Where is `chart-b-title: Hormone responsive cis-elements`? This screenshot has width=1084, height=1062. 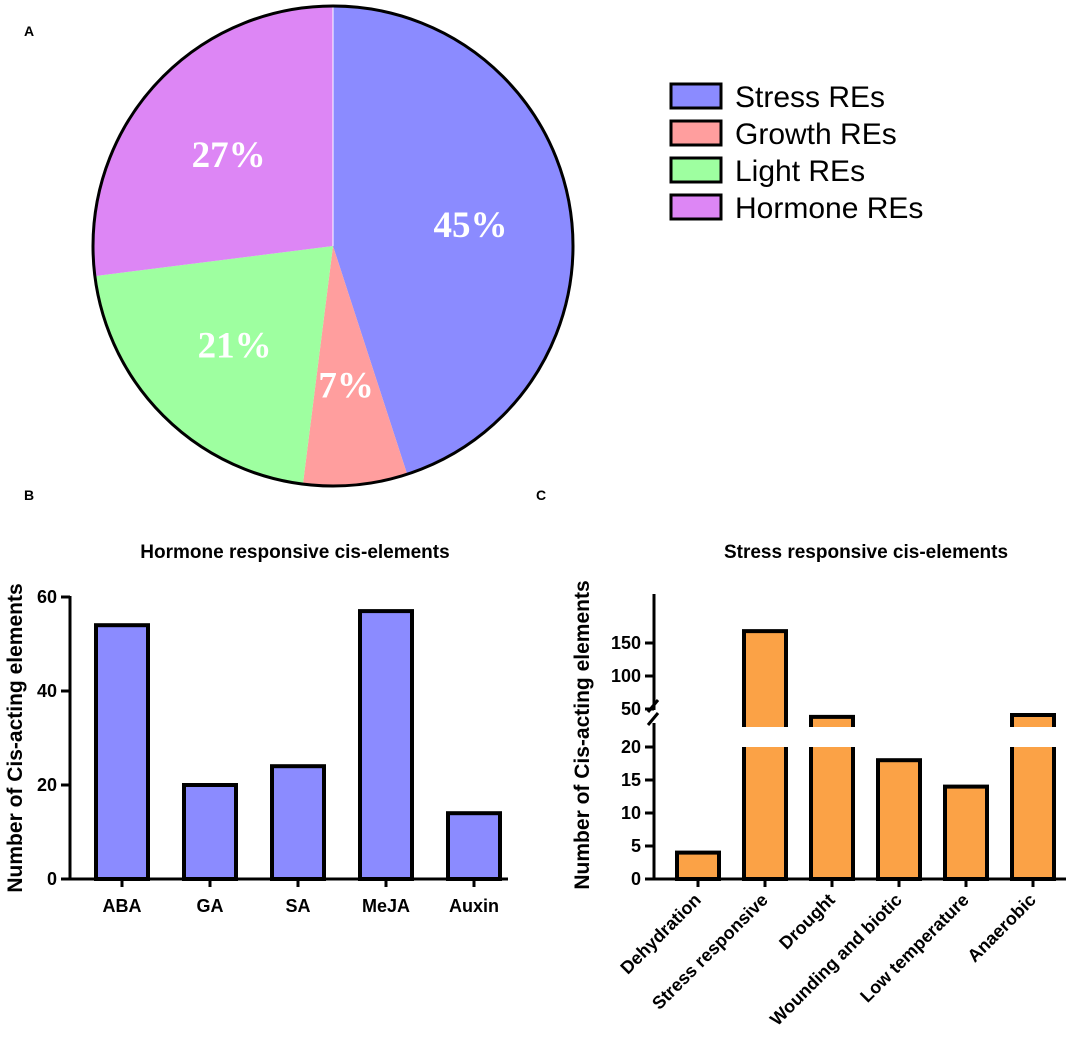
chart-b-title: Hormone responsive cis-elements is located at coordinates (294, 552).